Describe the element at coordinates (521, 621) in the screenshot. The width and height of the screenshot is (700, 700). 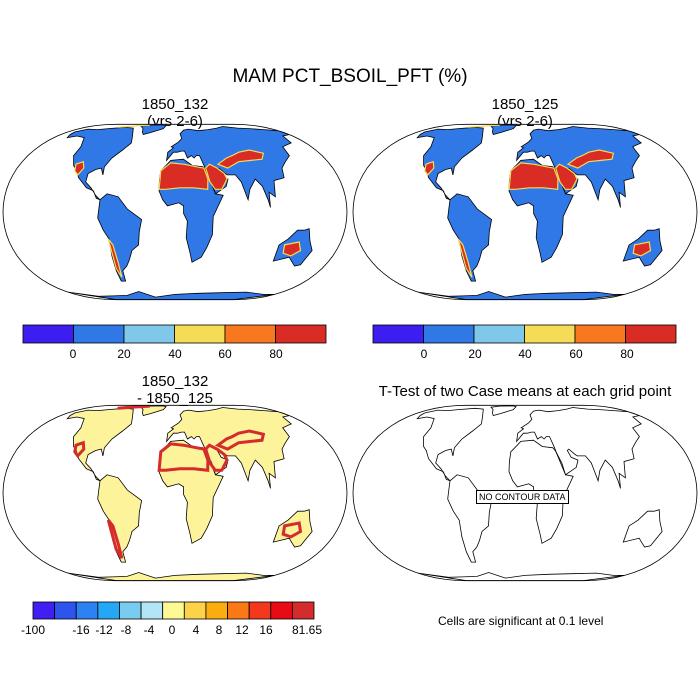
I see `significance-note: Cells are significant at 0.1 level` at that location.